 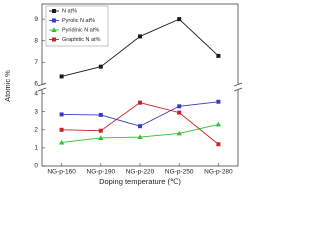 What do you see at coordinates (140, 114) in the screenshot?
I see `series-line` at bounding box center [140, 114].